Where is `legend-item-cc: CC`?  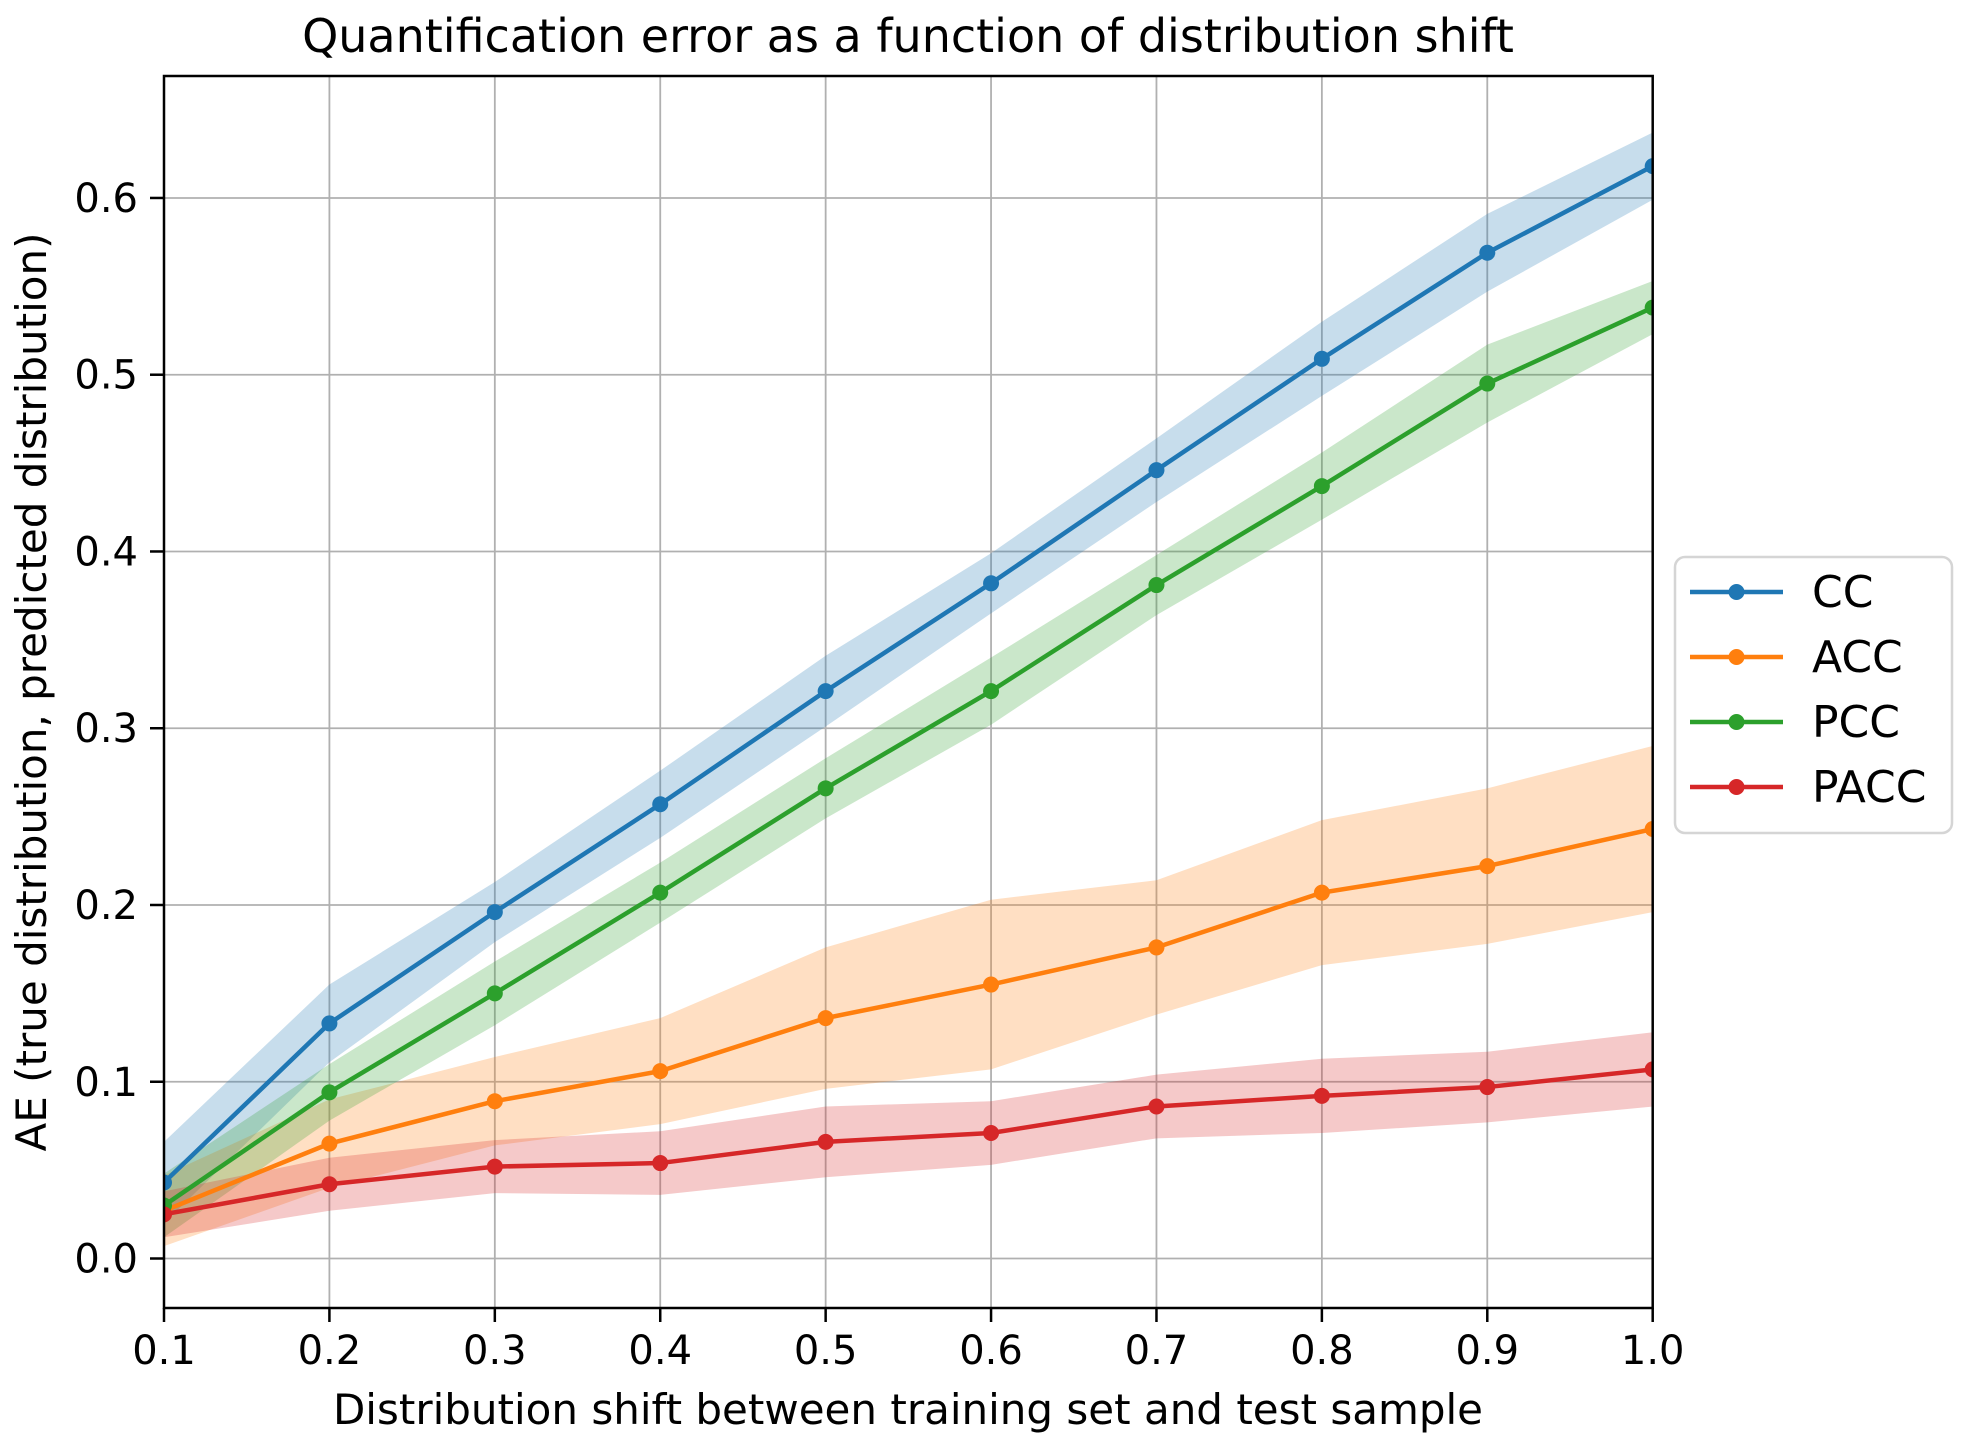
legend-item-cc: CC is located at coordinates (1781, 592).